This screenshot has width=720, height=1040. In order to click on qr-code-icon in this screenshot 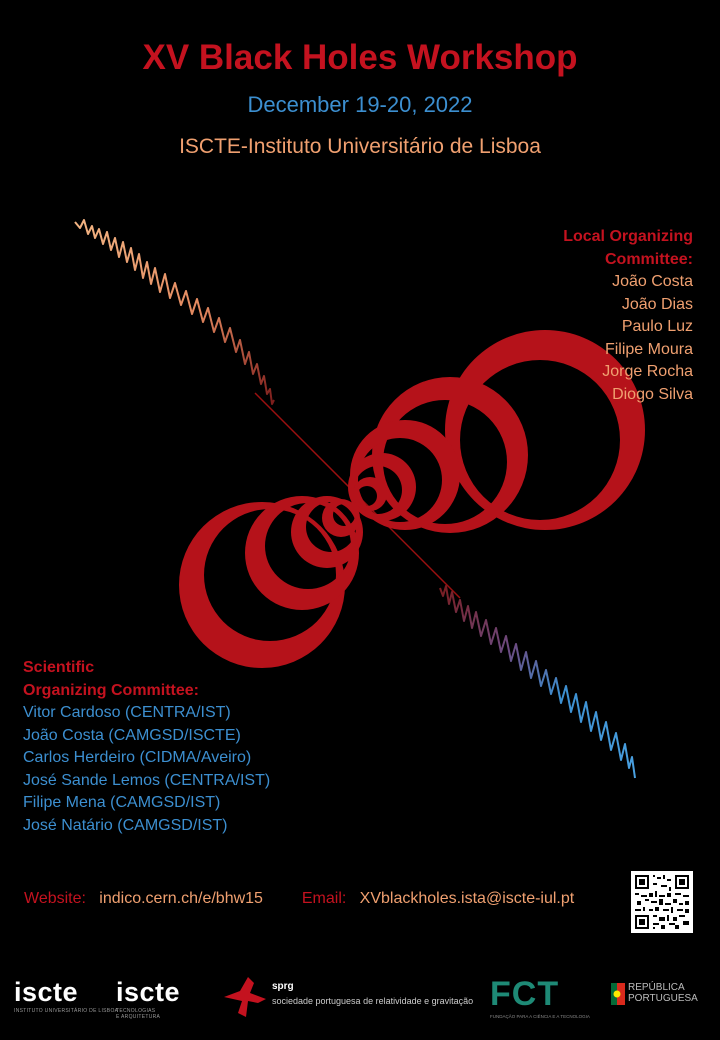, I will do `click(662, 902)`.